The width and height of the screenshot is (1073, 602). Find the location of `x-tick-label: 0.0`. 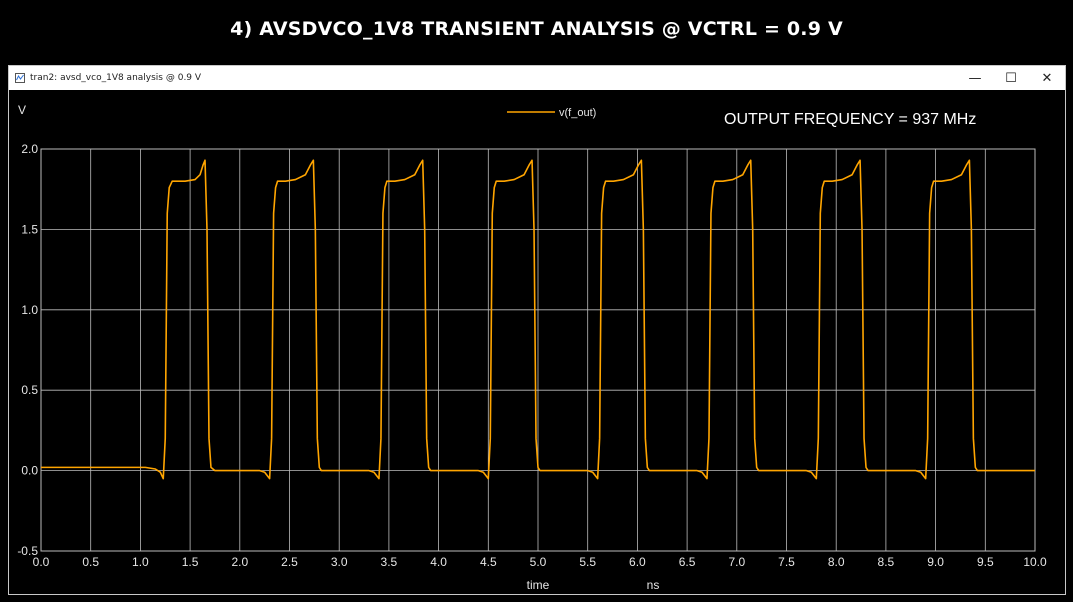

x-tick-label: 0.0 is located at coordinates (41, 562).